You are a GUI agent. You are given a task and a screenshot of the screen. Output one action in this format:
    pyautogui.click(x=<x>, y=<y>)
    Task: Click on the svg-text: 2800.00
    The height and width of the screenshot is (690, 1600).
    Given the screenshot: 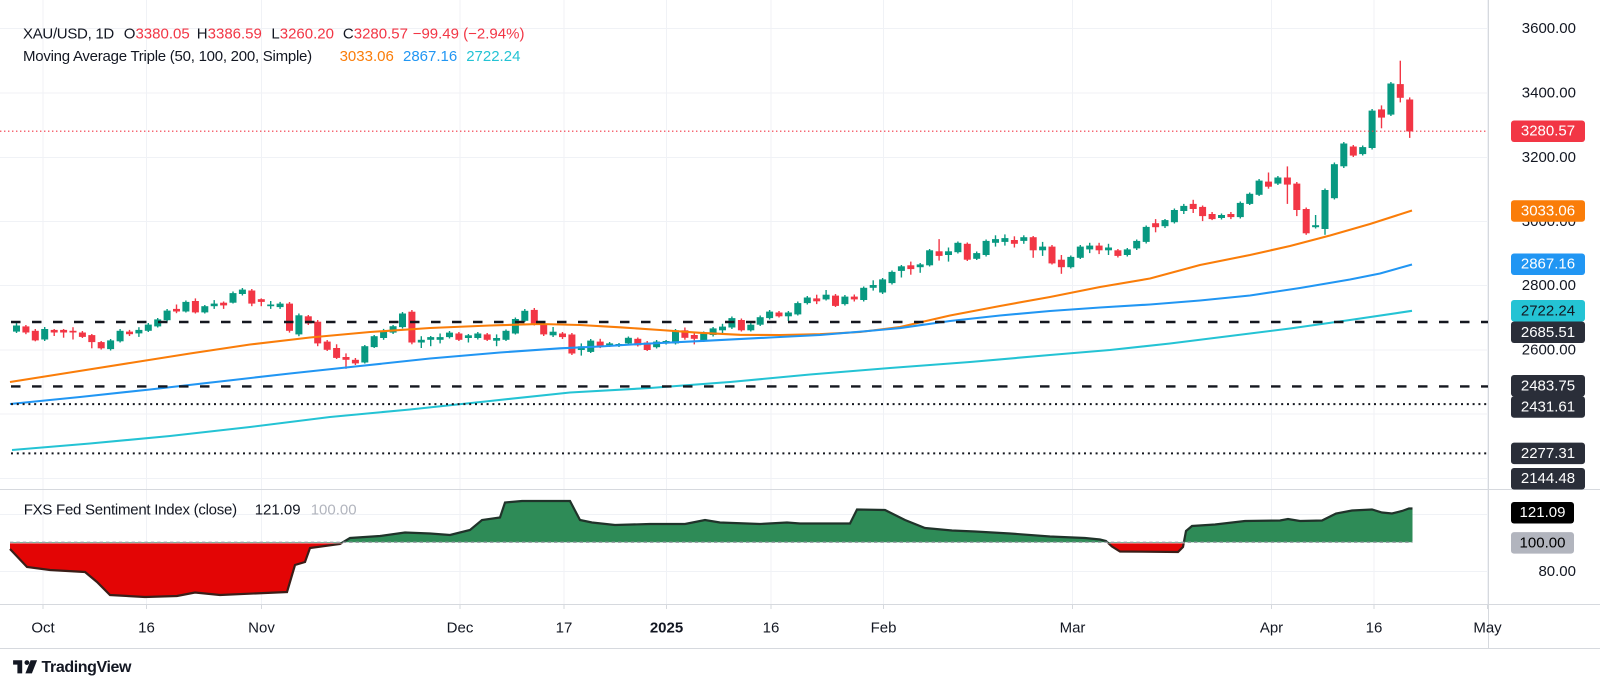 What is the action you would take?
    pyautogui.click(x=1549, y=285)
    